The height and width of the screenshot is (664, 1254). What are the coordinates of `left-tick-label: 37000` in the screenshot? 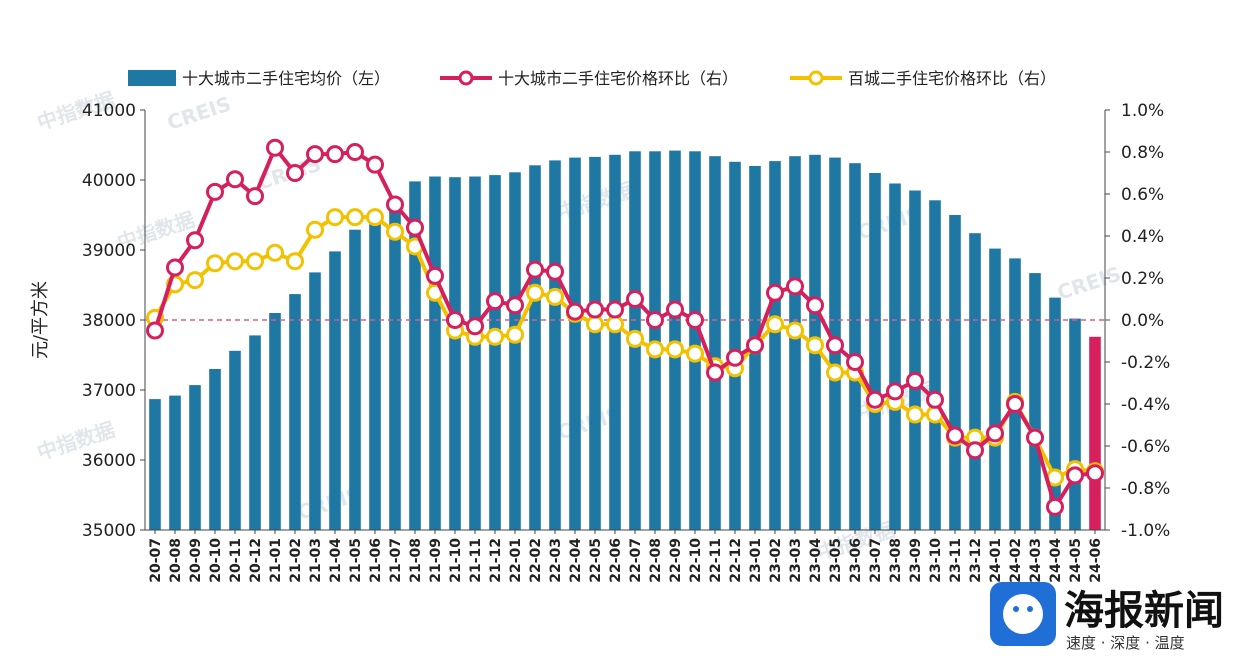 It's located at (109, 391).